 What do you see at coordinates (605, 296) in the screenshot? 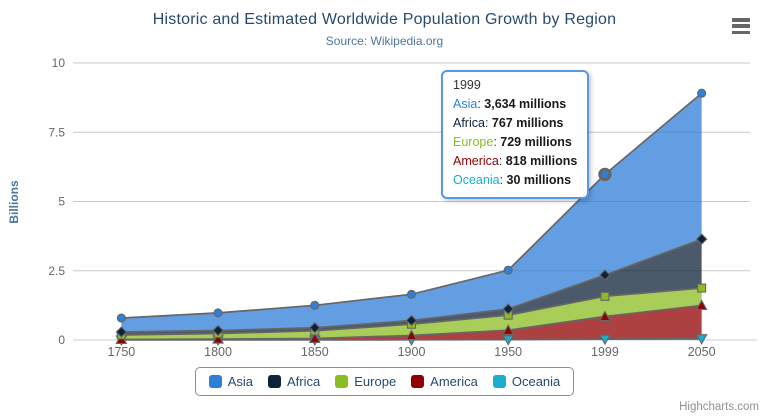
I see `marker-europe-1999` at bounding box center [605, 296].